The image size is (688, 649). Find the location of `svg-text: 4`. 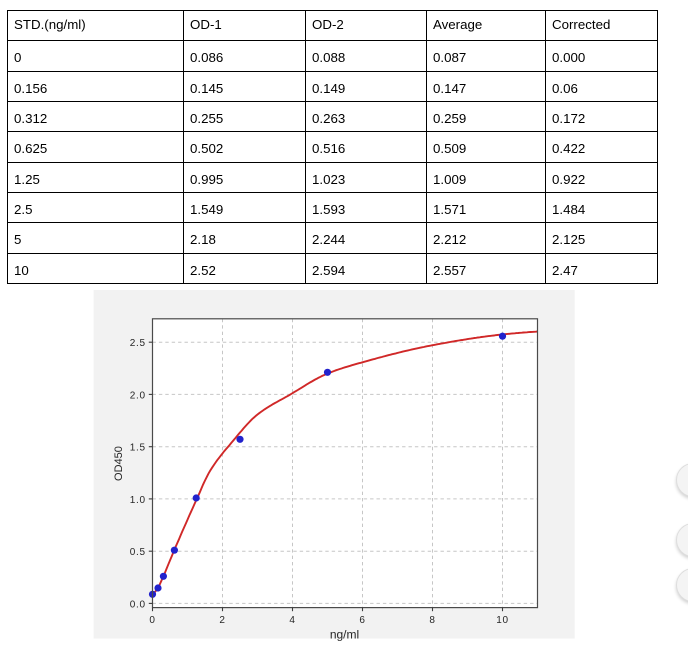

svg-text: 4 is located at coordinates (292, 620).